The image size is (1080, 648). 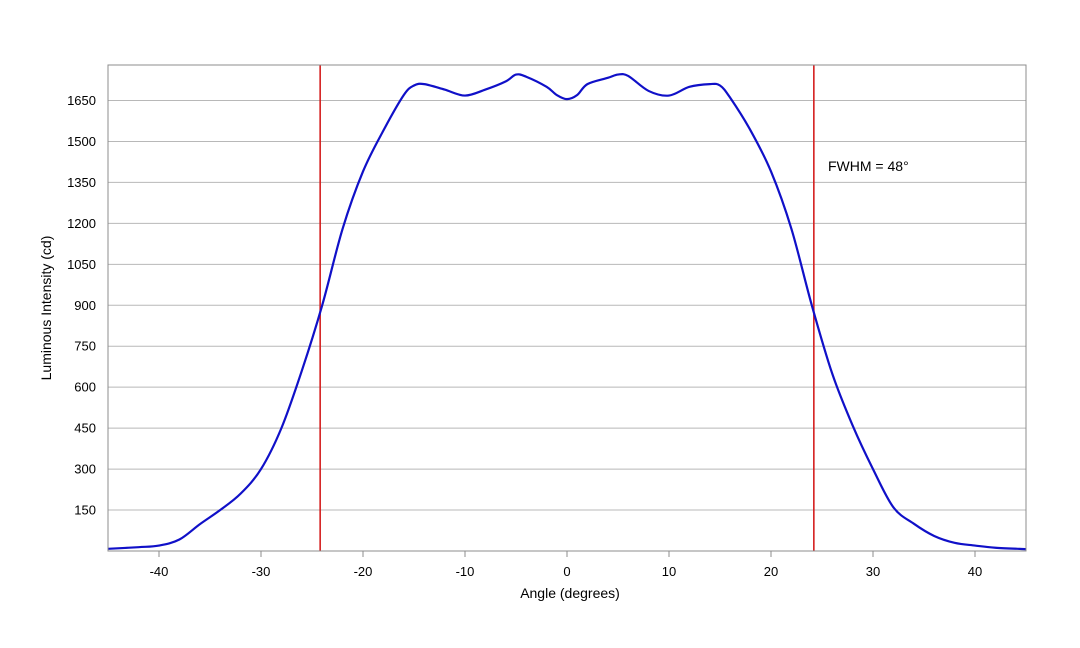 I want to click on x-tick-label: 20, so click(x=771, y=571).